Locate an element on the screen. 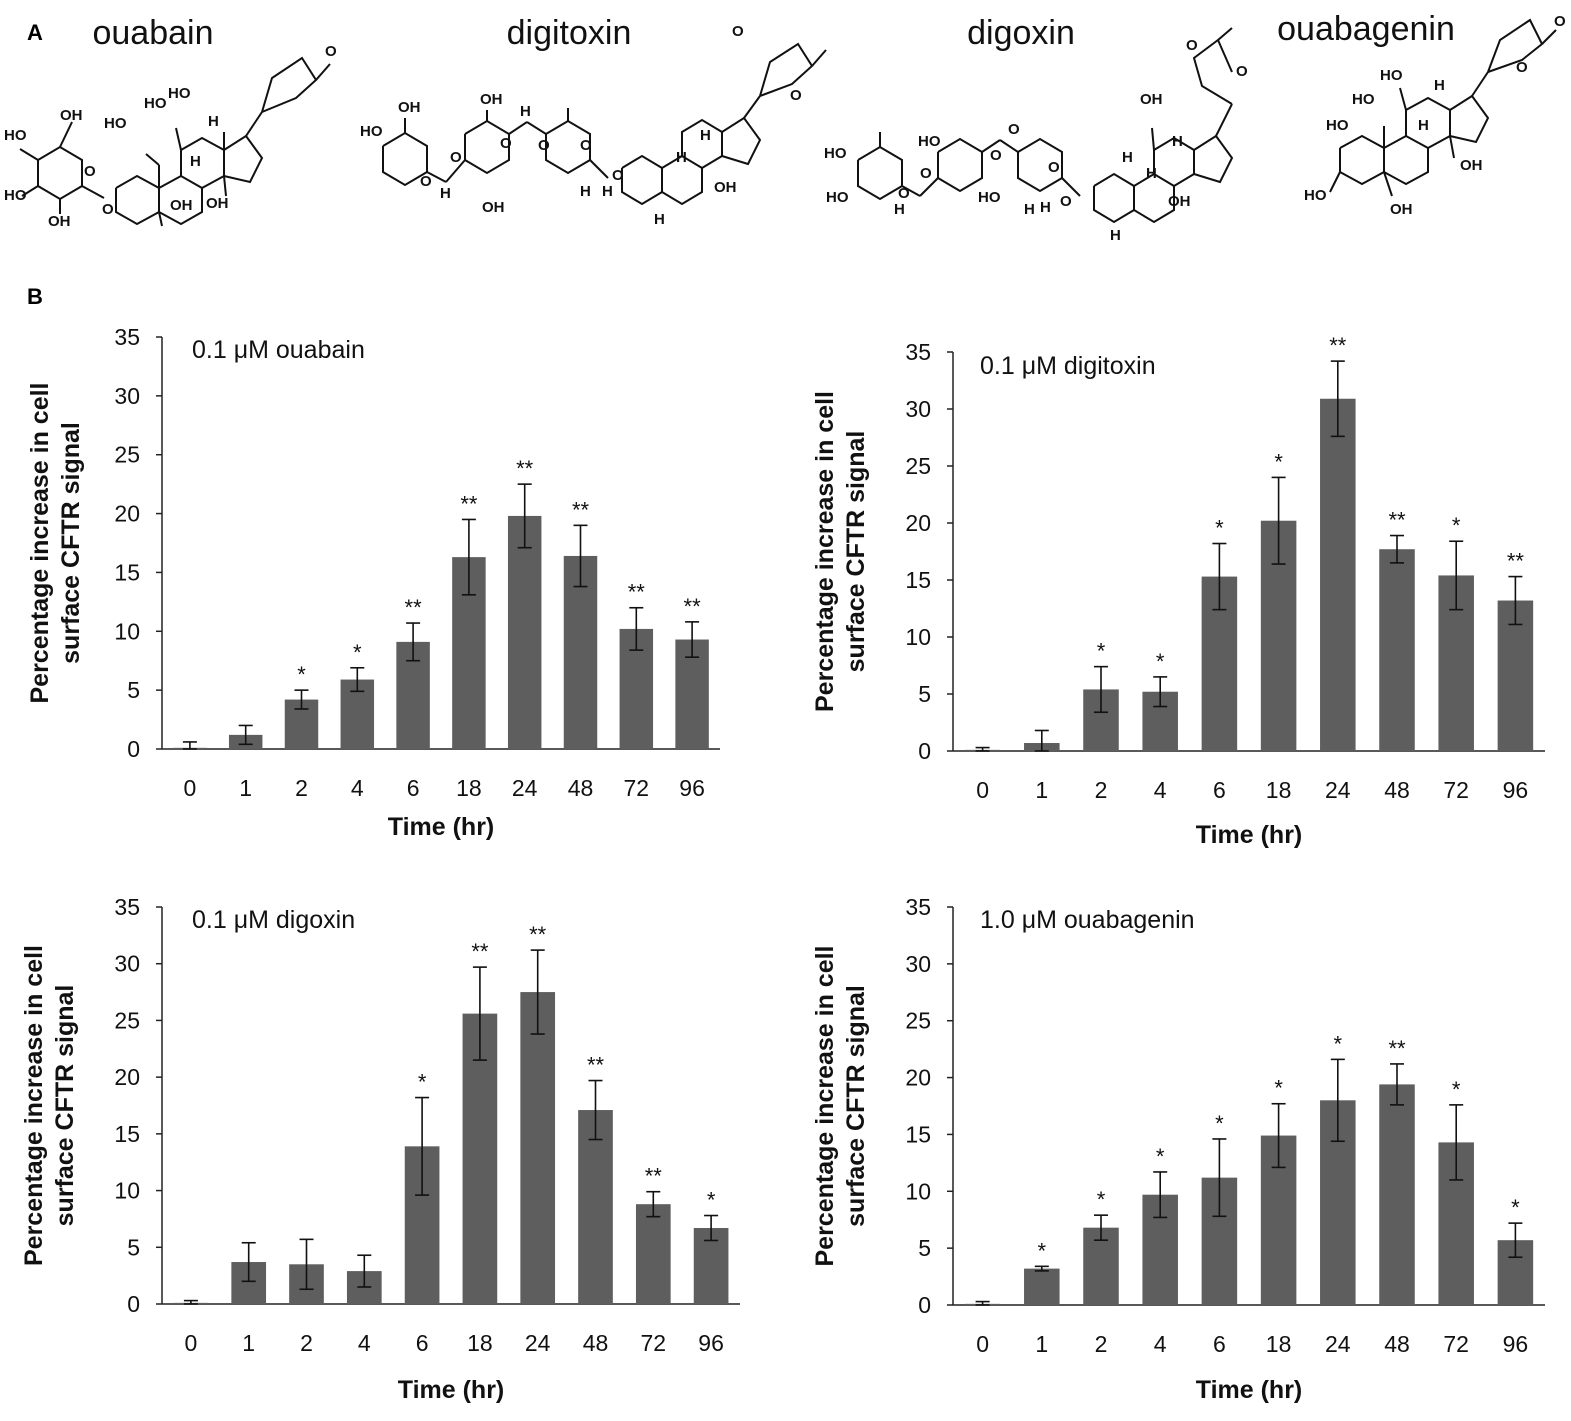 The image size is (1571, 1421). chart-title: 0.1 μM ouabain is located at coordinates (278, 350).